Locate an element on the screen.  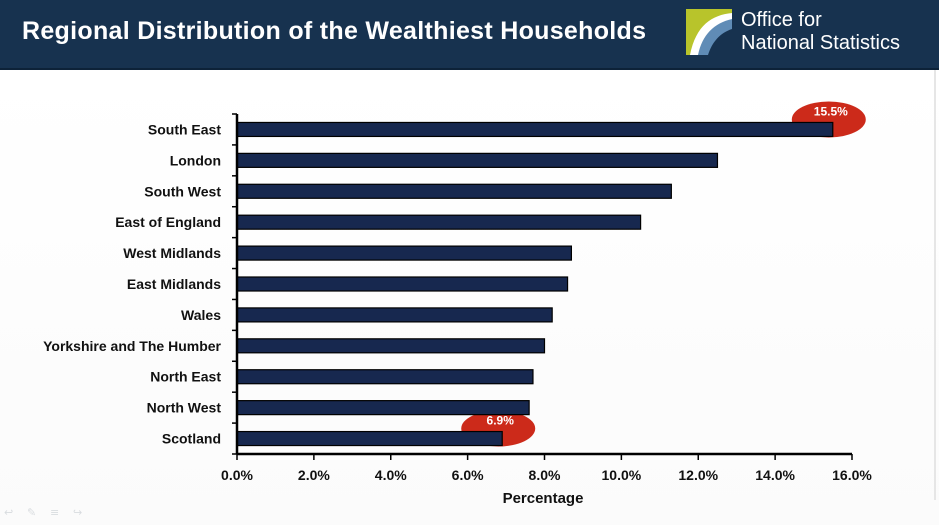
callout-label: 6.9% is located at coordinates (501, 421).